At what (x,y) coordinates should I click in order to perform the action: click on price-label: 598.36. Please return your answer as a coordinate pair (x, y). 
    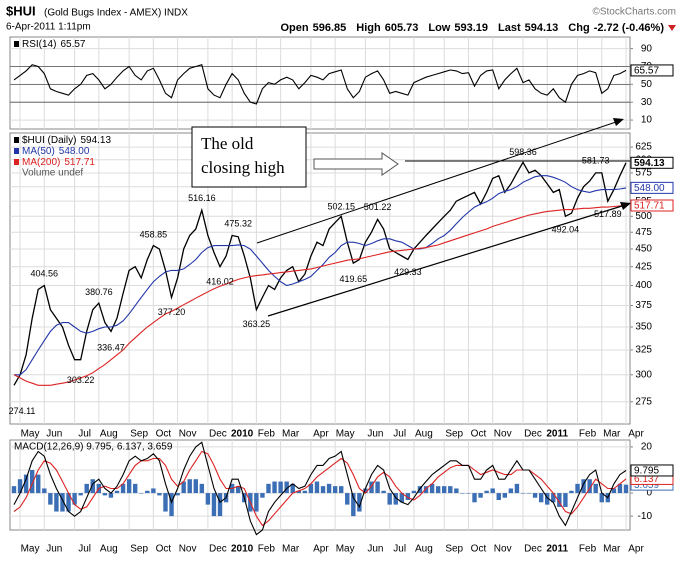
    Looking at the image, I should click on (523, 152).